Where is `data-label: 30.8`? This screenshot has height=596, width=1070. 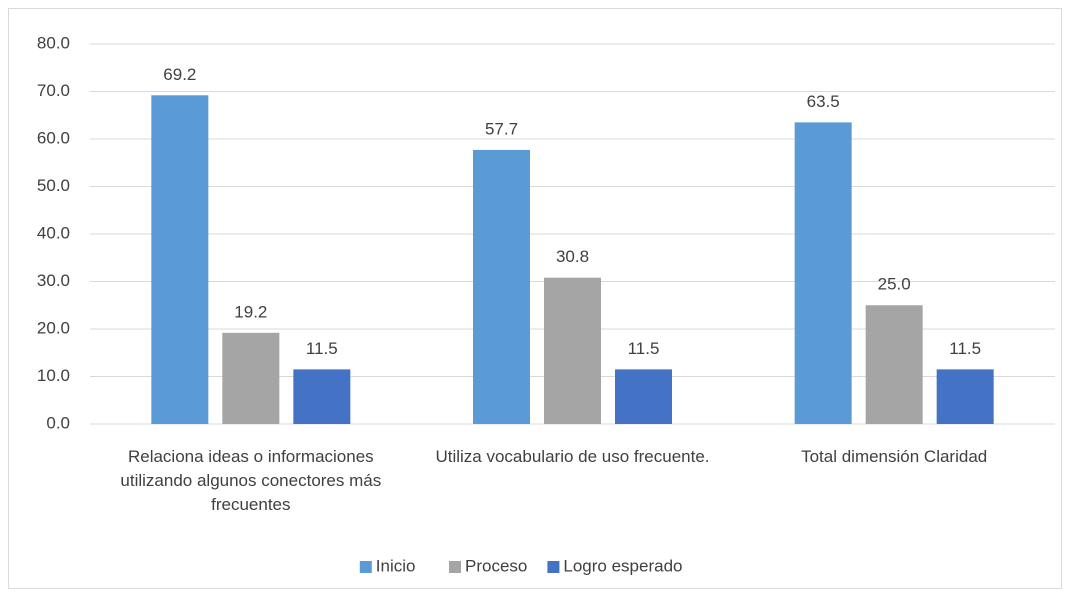
data-label: 30.8 is located at coordinates (572, 256).